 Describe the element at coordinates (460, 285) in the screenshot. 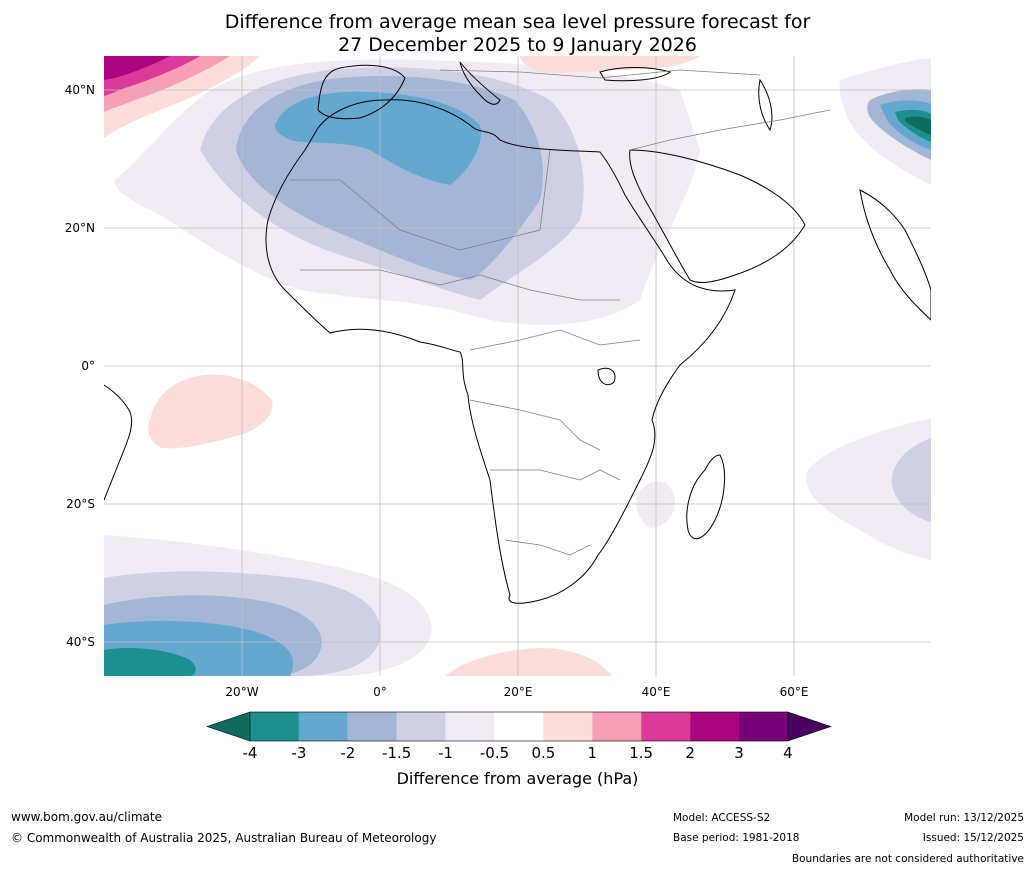

I see `border-sahel` at that location.